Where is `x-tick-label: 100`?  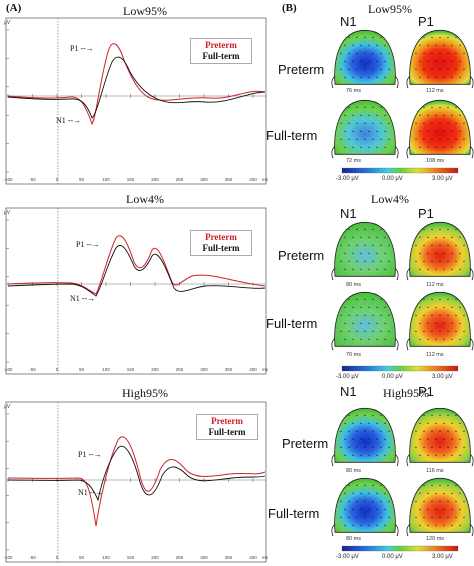
x-tick-label: 100 is located at coordinates (106, 179).